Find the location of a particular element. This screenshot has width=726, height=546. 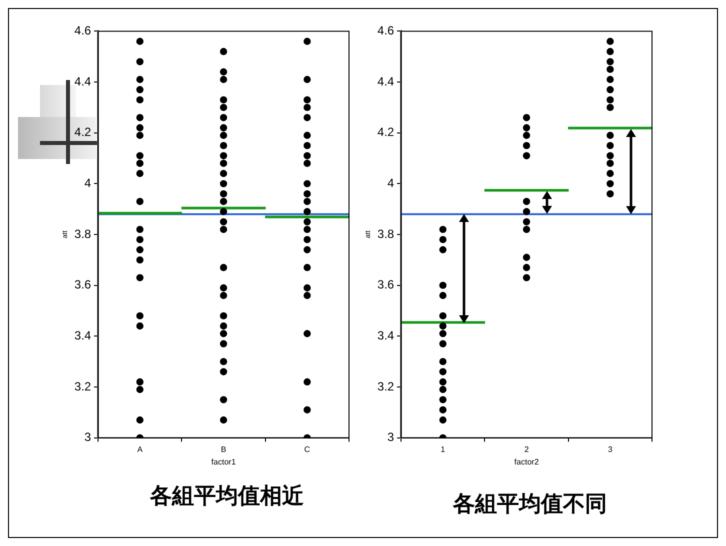

x-axis-title: factor2 is located at coordinates (527, 461).